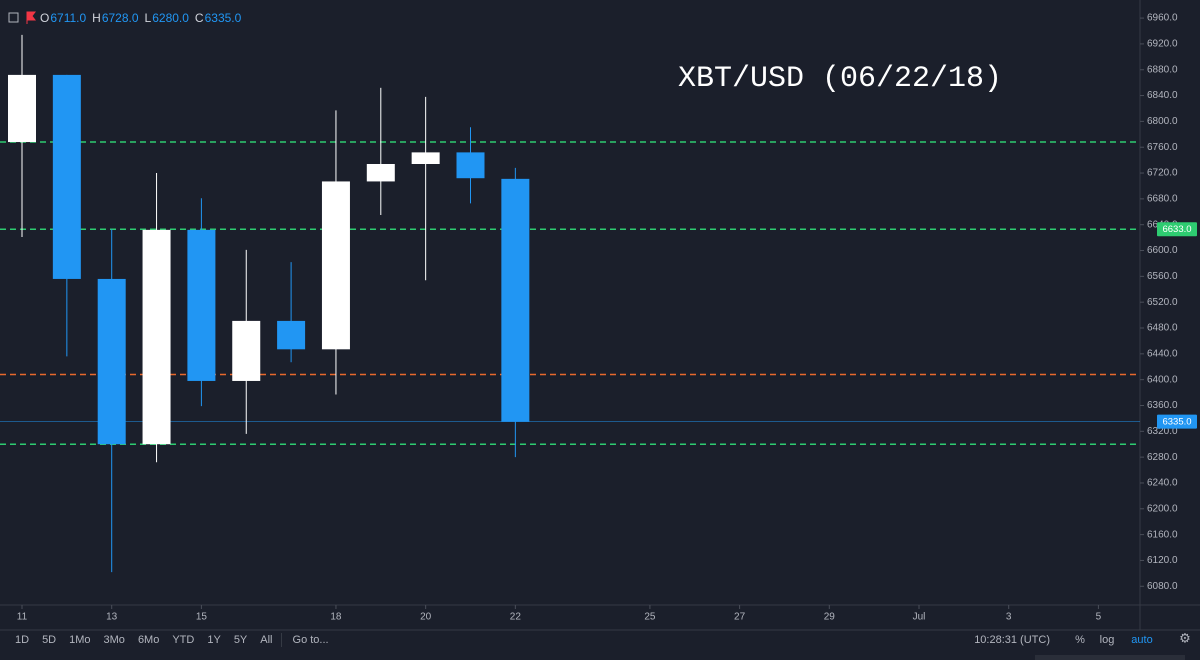 This screenshot has width=1200, height=660. I want to click on y-tick-label: 6280.0, so click(1162, 457).